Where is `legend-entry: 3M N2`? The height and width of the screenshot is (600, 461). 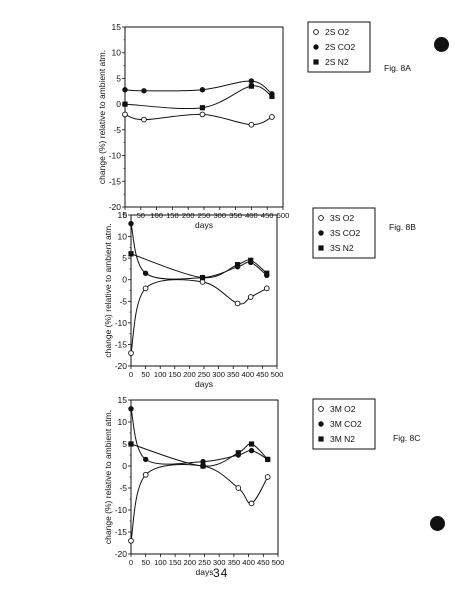
legend-entry: 3M N2 is located at coordinates (342, 439).